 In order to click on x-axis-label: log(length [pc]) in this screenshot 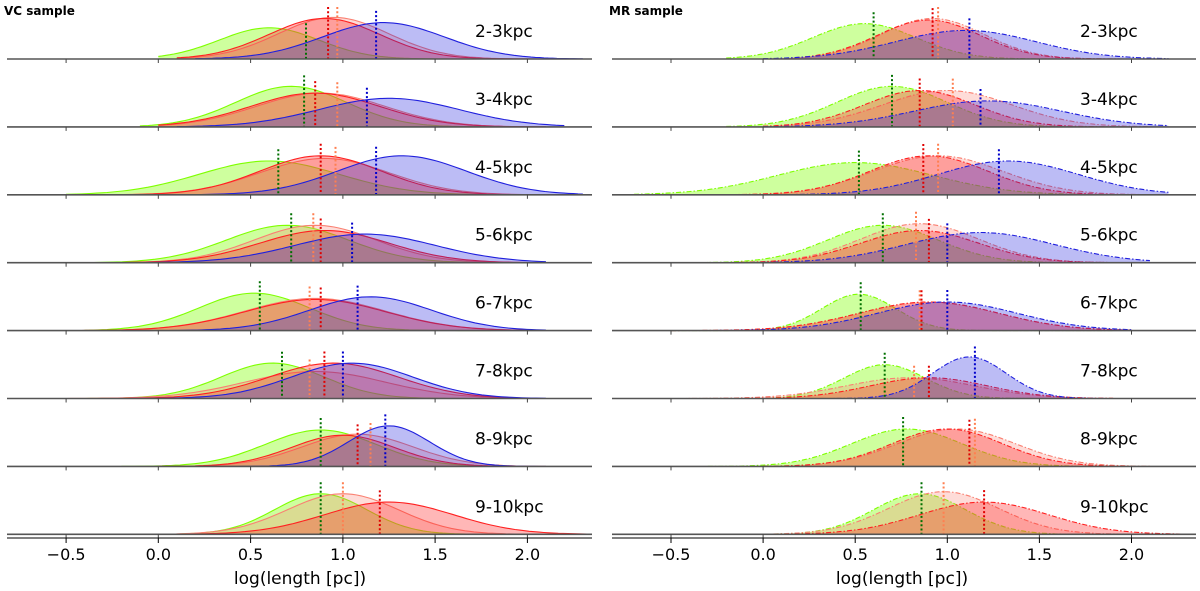, I will do `click(300, 579)`.